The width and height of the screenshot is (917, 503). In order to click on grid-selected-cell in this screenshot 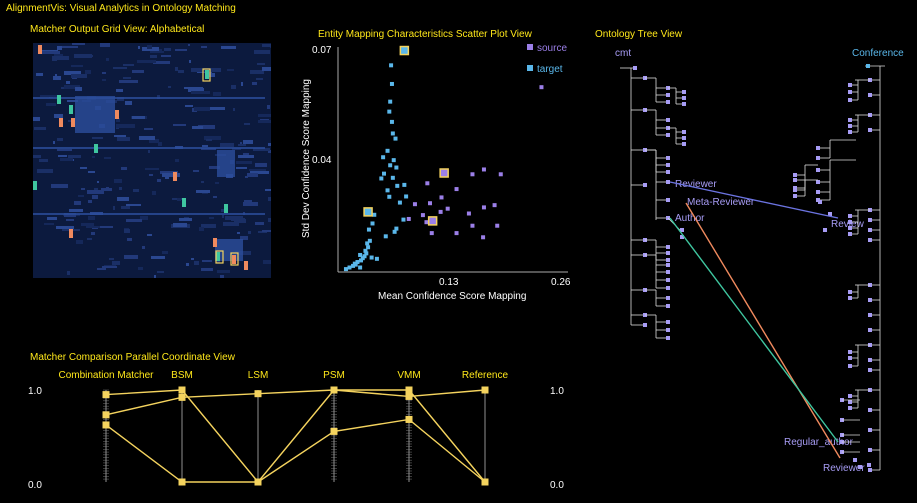, I will do `click(206, 75)`.